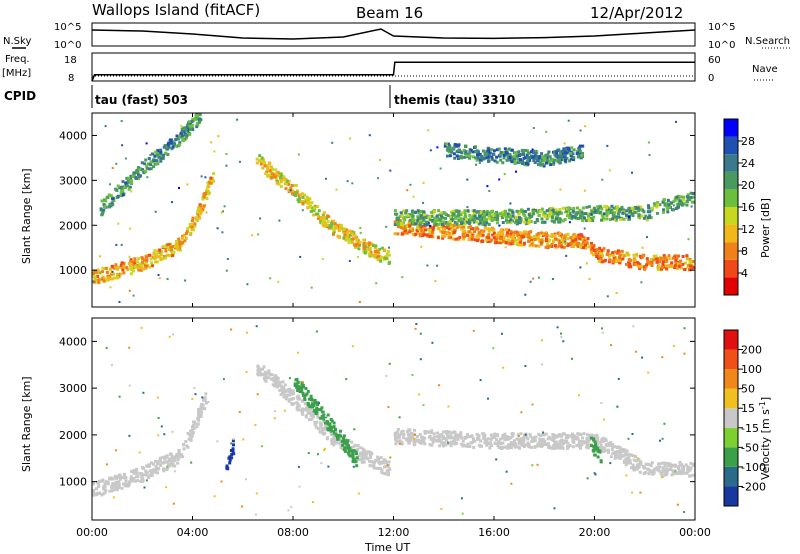  What do you see at coordinates (714, 60) in the screenshot?
I see `nave-tick-top: 60` at bounding box center [714, 60].